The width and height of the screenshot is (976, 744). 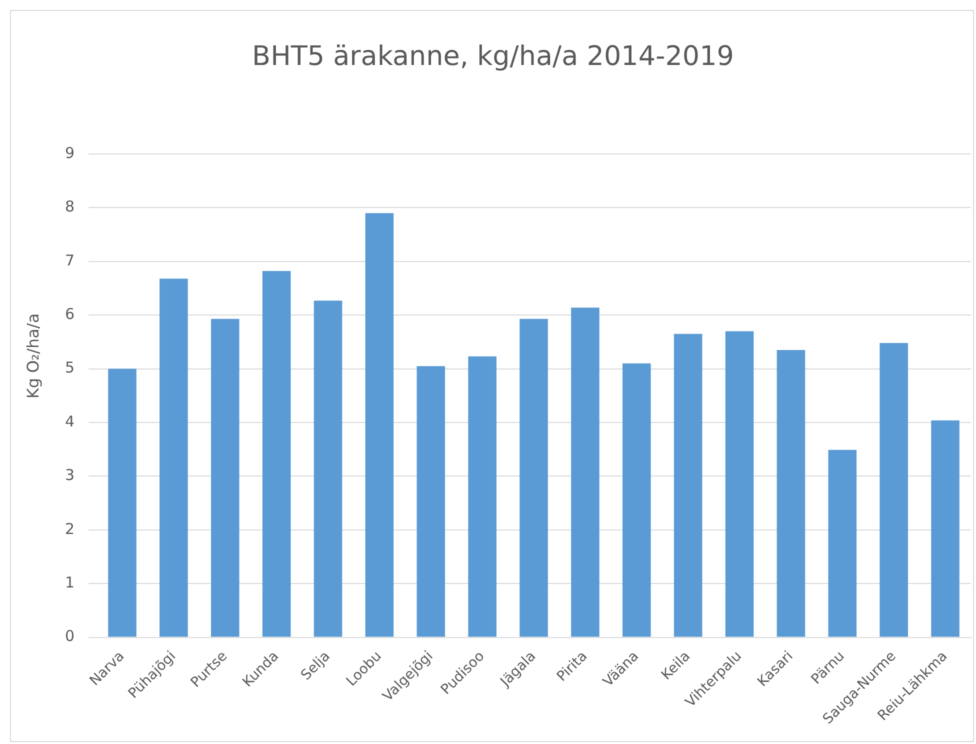 I want to click on y-tick-label: 3, so click(x=69, y=475).